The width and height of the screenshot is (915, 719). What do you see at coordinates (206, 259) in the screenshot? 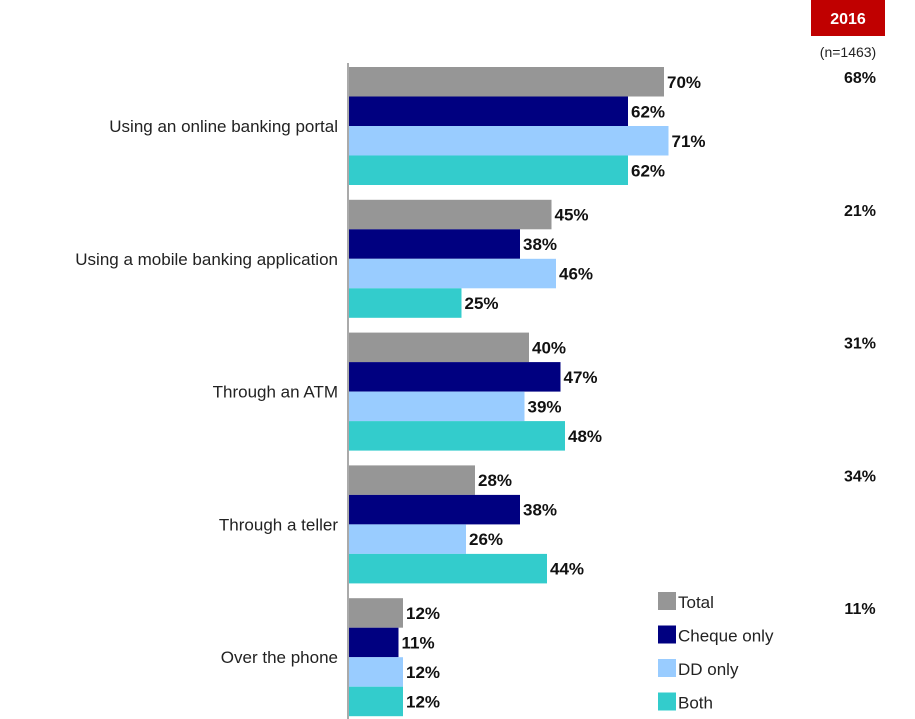
I see `category-label: Using a mobile banking application` at bounding box center [206, 259].